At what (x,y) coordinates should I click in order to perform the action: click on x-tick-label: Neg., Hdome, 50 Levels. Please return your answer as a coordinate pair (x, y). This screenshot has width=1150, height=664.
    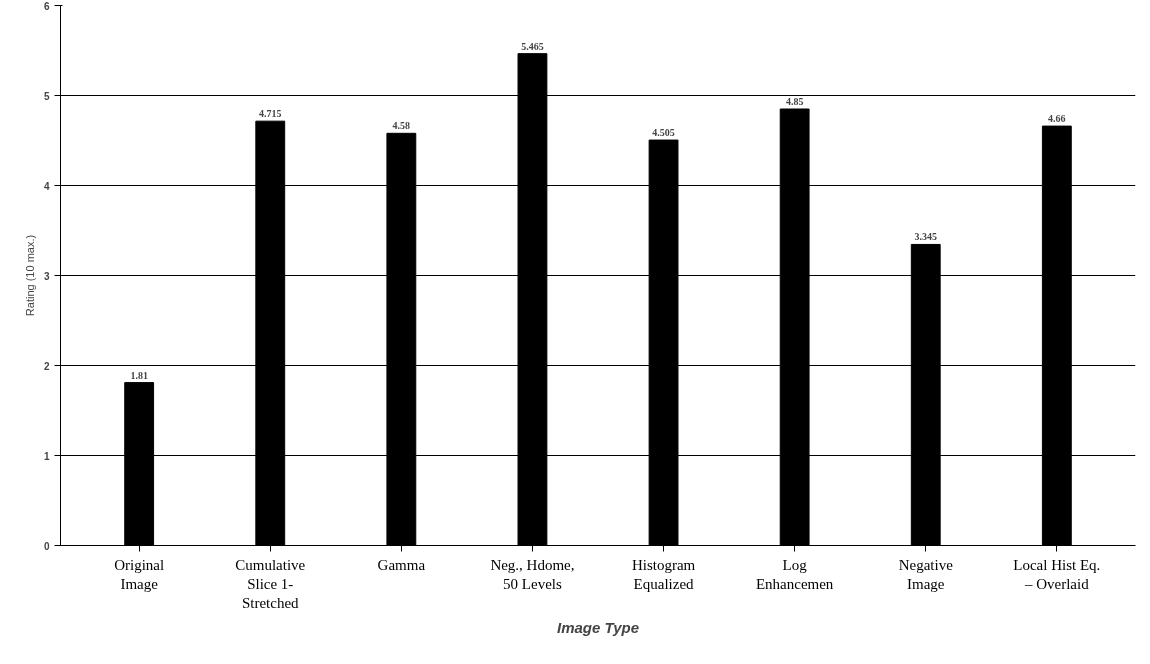
    Looking at the image, I should click on (532, 574).